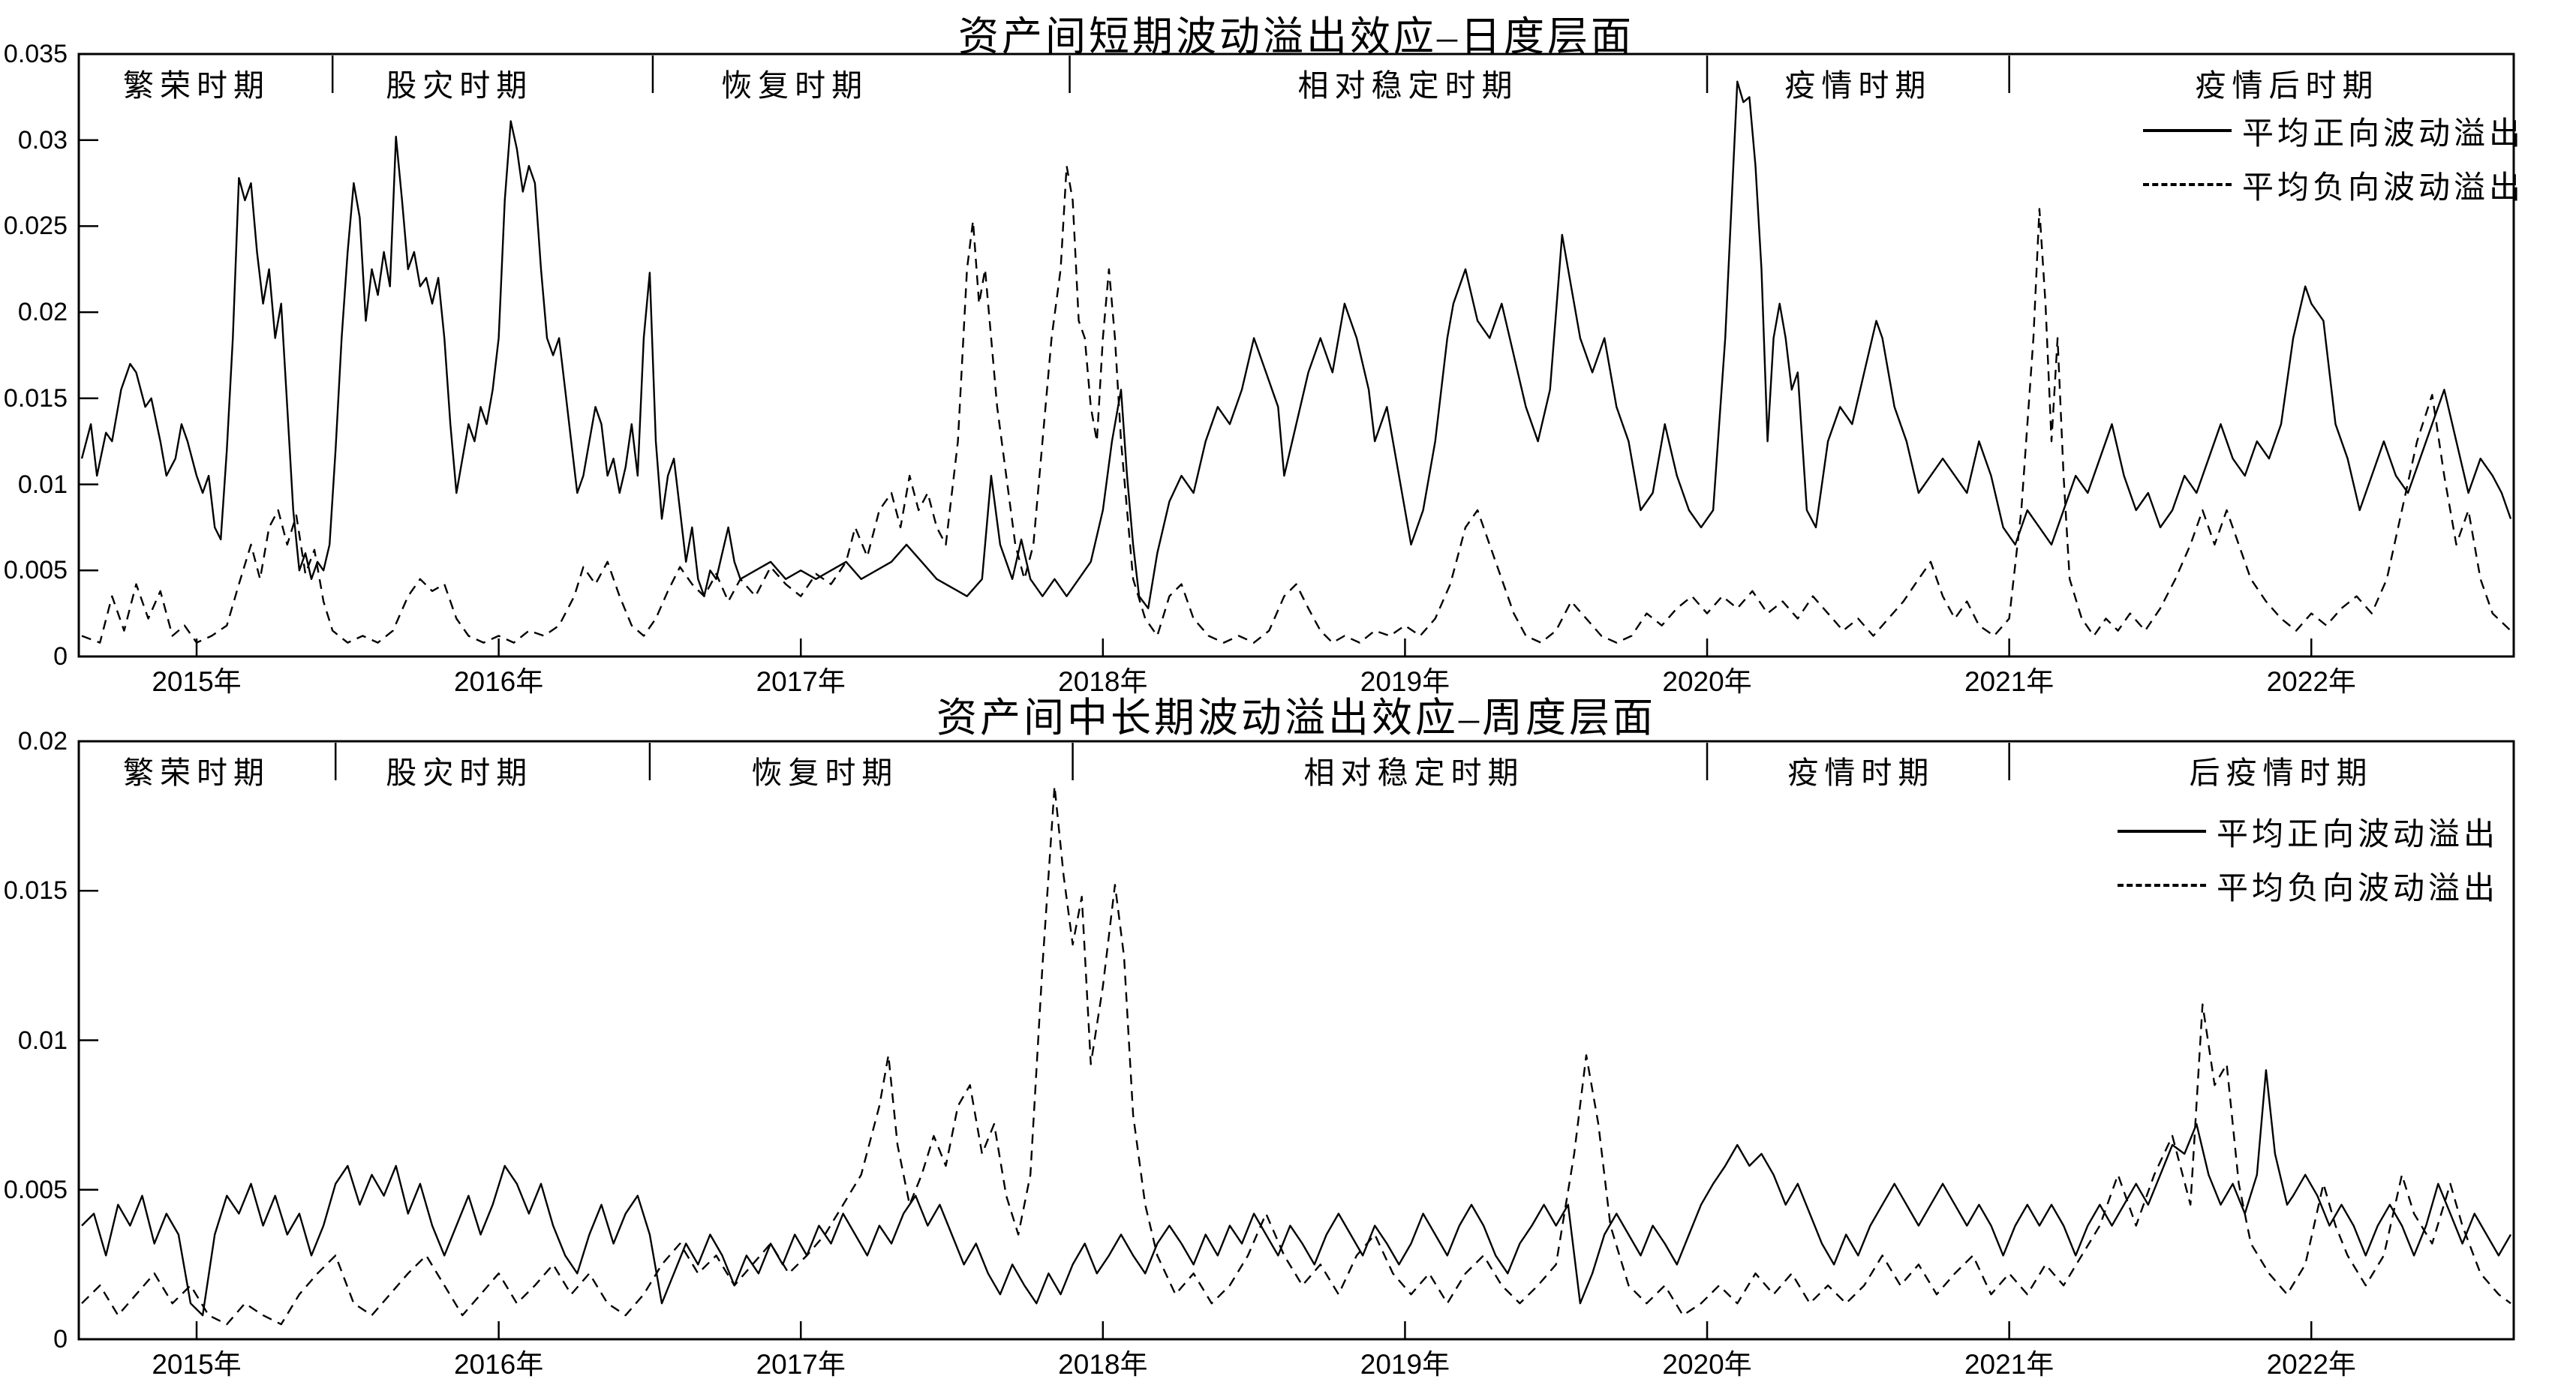 Image resolution: width=2576 pixels, height=1385 pixels. What do you see at coordinates (2281, 773) in the screenshot?
I see `period-label: 后疫情时期` at bounding box center [2281, 773].